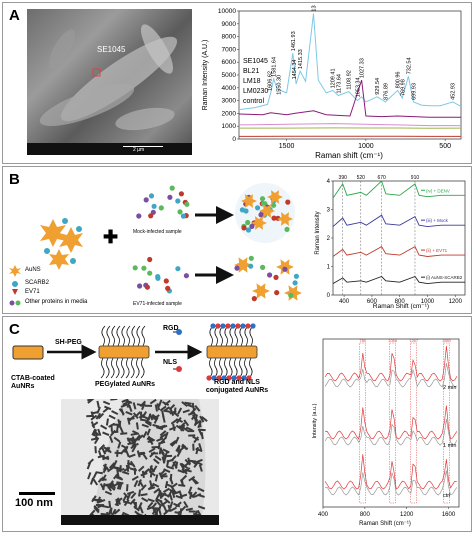 This screenshot has width=474, height=533. What do you see at coordinates (68, 342) in the screenshot?
I see `sh-peg-label: SH-PEG` at bounding box center [68, 342].